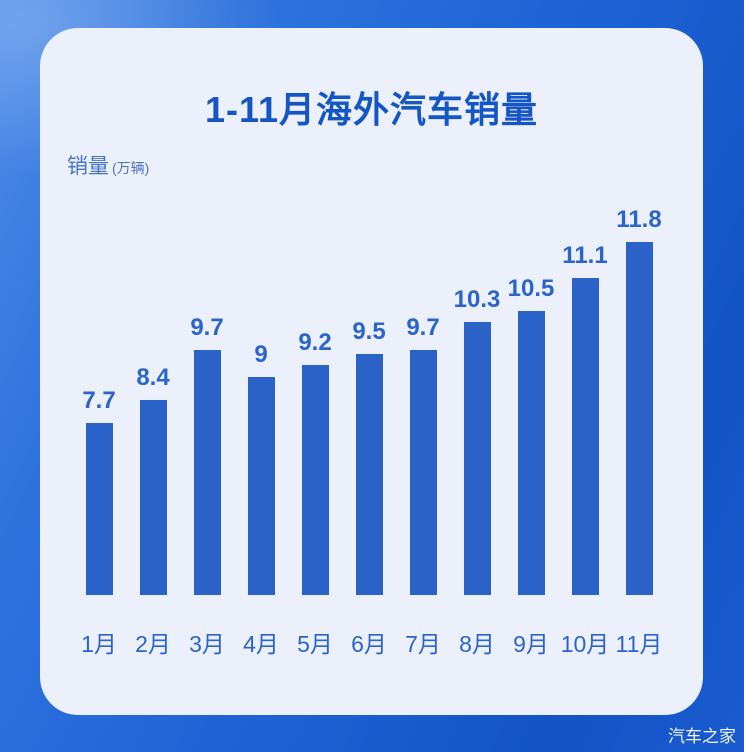 Image resolution: width=744 pixels, height=752 pixels. I want to click on bar-value-label: 11.1, so click(585, 255).